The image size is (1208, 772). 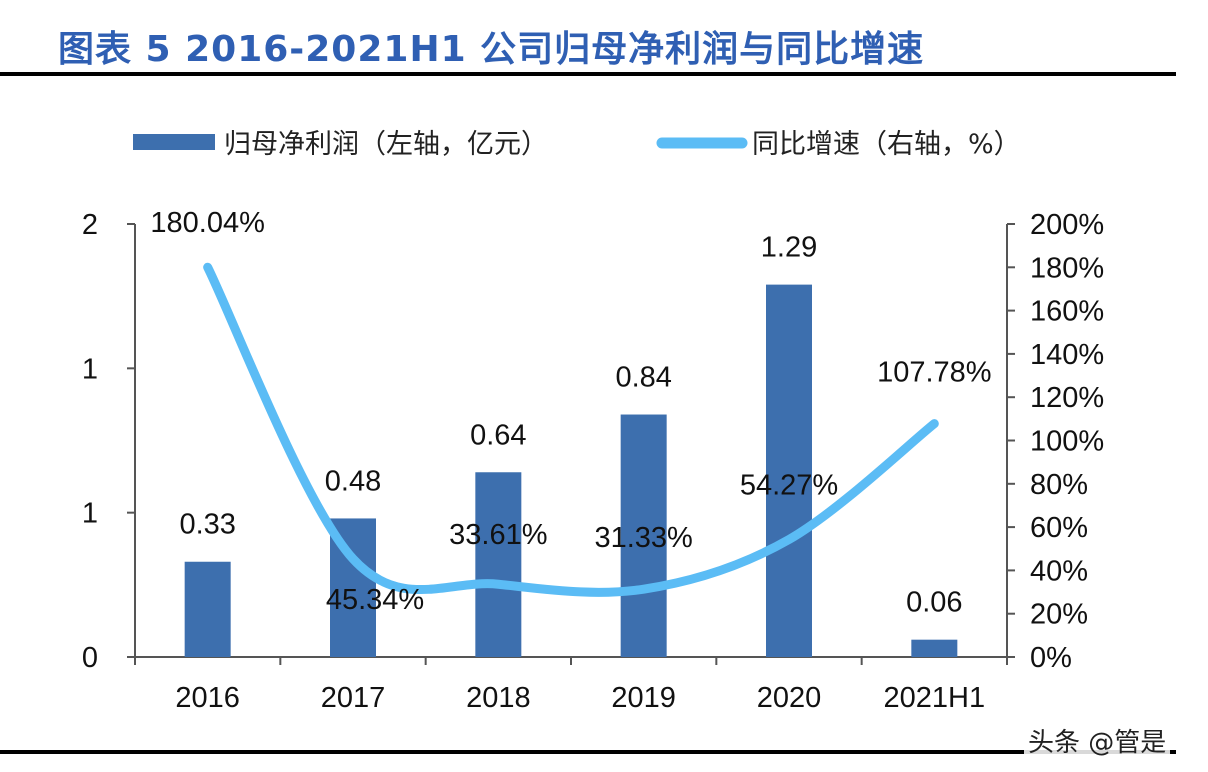 What do you see at coordinates (934, 648) in the screenshot?
I see `bar-2021H1` at bounding box center [934, 648].